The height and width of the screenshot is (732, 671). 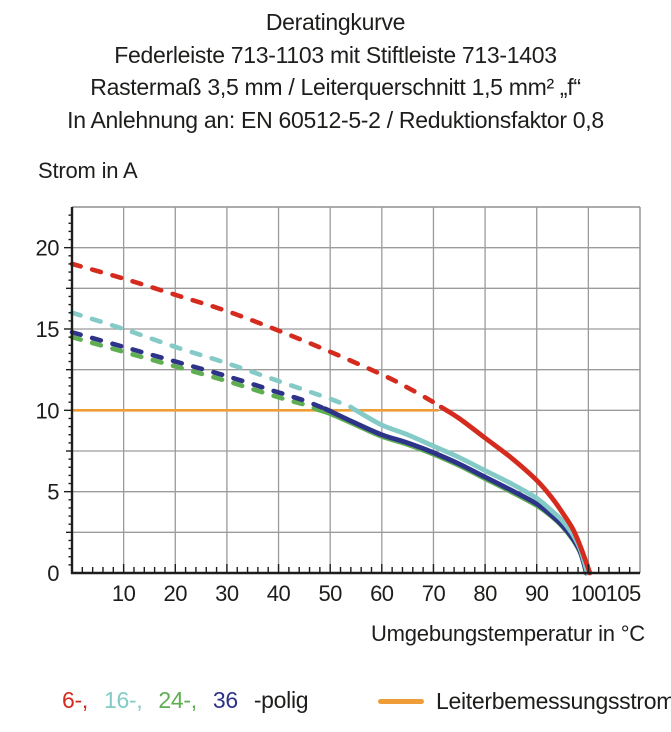 I want to click on curve-36-polig-dashed, so click(x=198, y=370).